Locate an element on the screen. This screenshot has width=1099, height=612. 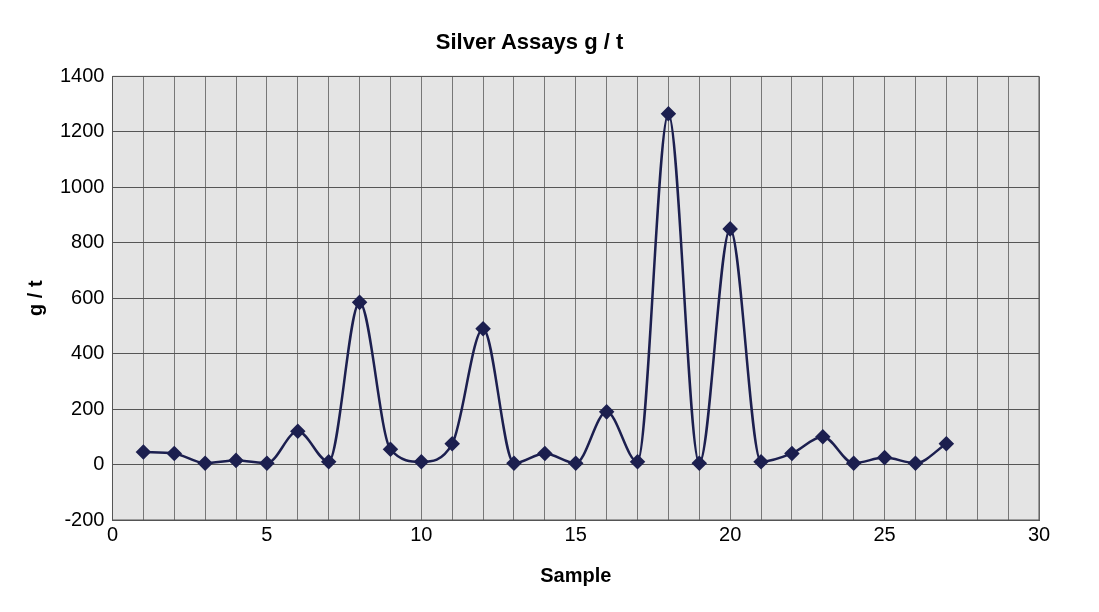
y-tick-label: 600 is located at coordinates (88, 296).